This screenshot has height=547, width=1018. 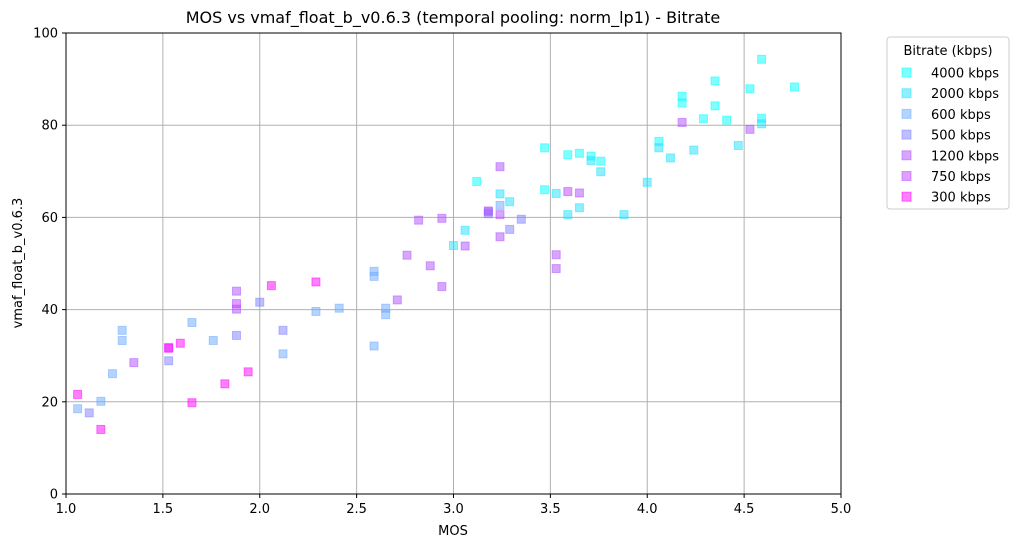 What do you see at coordinates (49, 310) in the screenshot?
I see `y-tick-label: 40` at bounding box center [49, 310].